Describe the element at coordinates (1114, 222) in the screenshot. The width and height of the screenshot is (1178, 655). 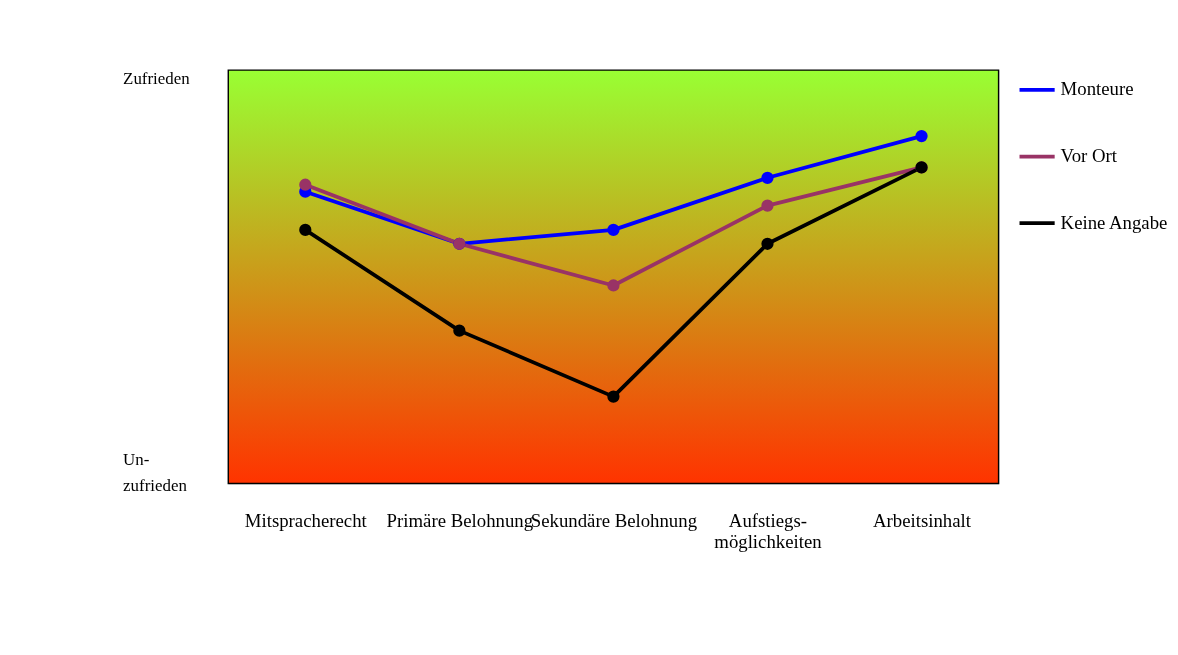
I see `legend-label: Keine Angabe` at that location.